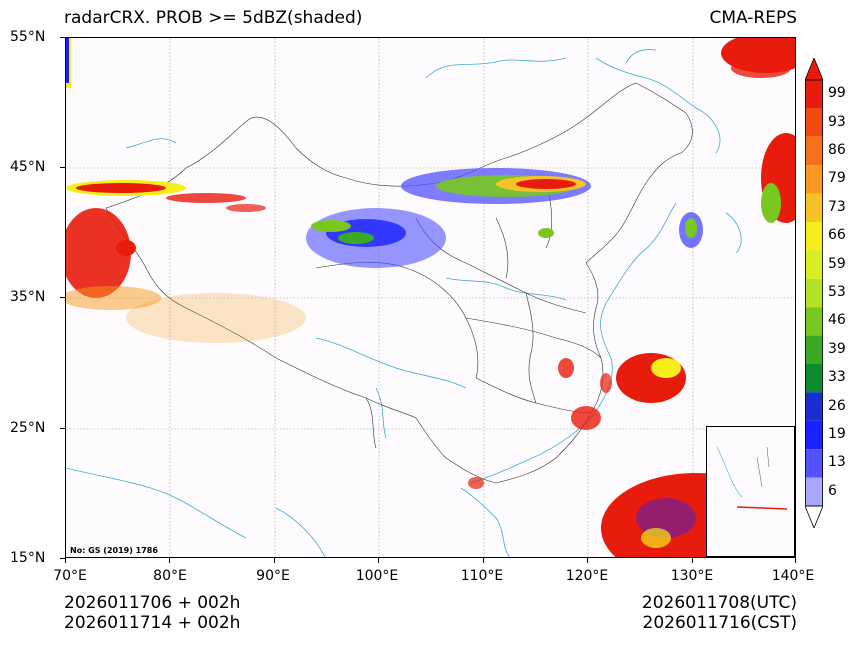  What do you see at coordinates (273, 576) in the screenshot?
I see `lon-label-90: 90°E` at bounding box center [273, 576].